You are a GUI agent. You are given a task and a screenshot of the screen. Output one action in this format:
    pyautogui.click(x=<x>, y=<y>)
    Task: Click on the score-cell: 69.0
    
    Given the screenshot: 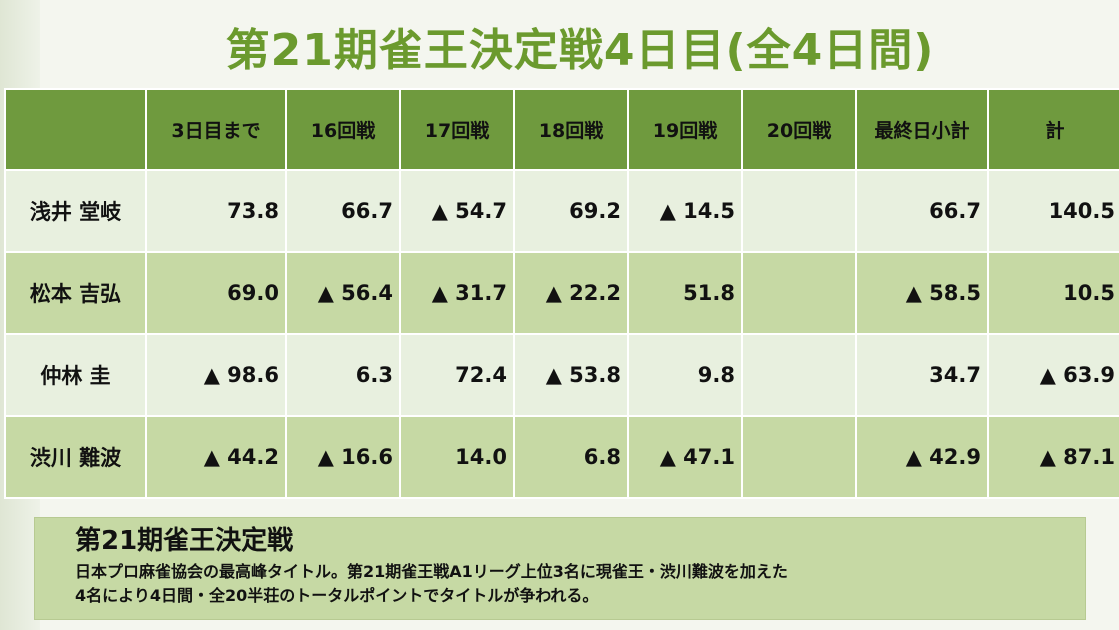 What is the action you would take?
    pyautogui.click(x=216, y=293)
    